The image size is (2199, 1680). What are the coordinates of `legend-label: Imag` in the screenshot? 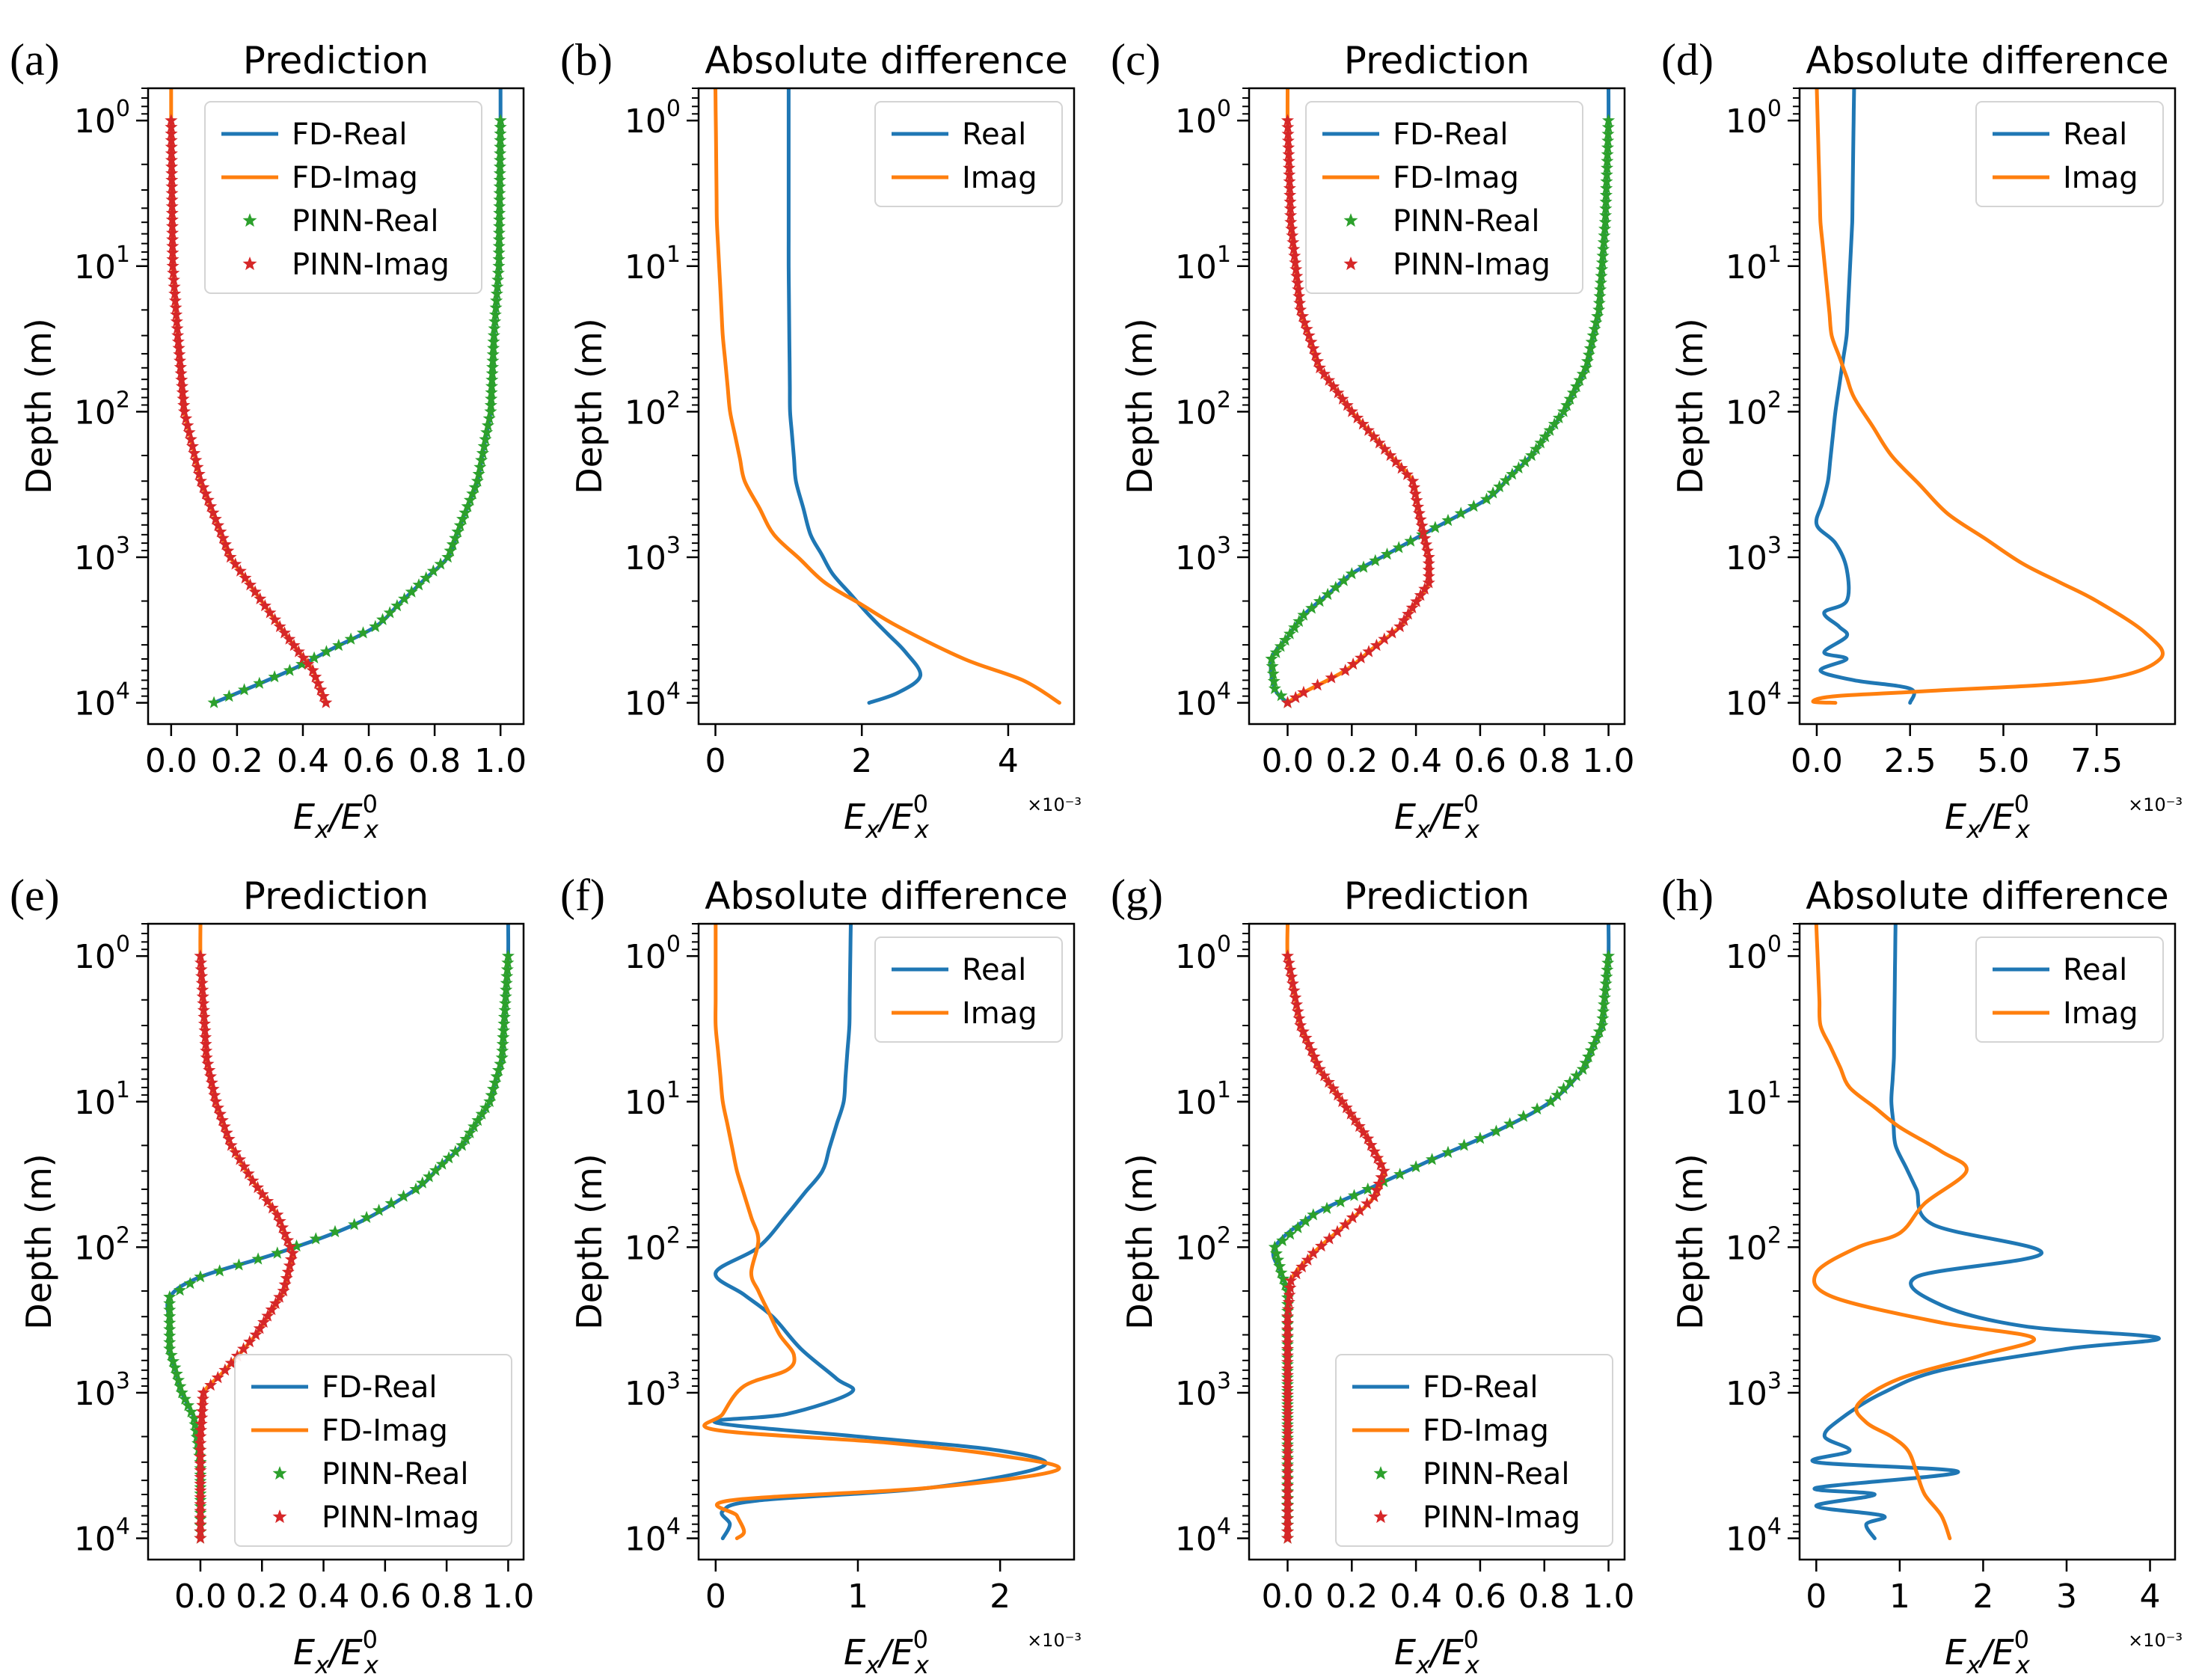 It's located at (2100, 1014).